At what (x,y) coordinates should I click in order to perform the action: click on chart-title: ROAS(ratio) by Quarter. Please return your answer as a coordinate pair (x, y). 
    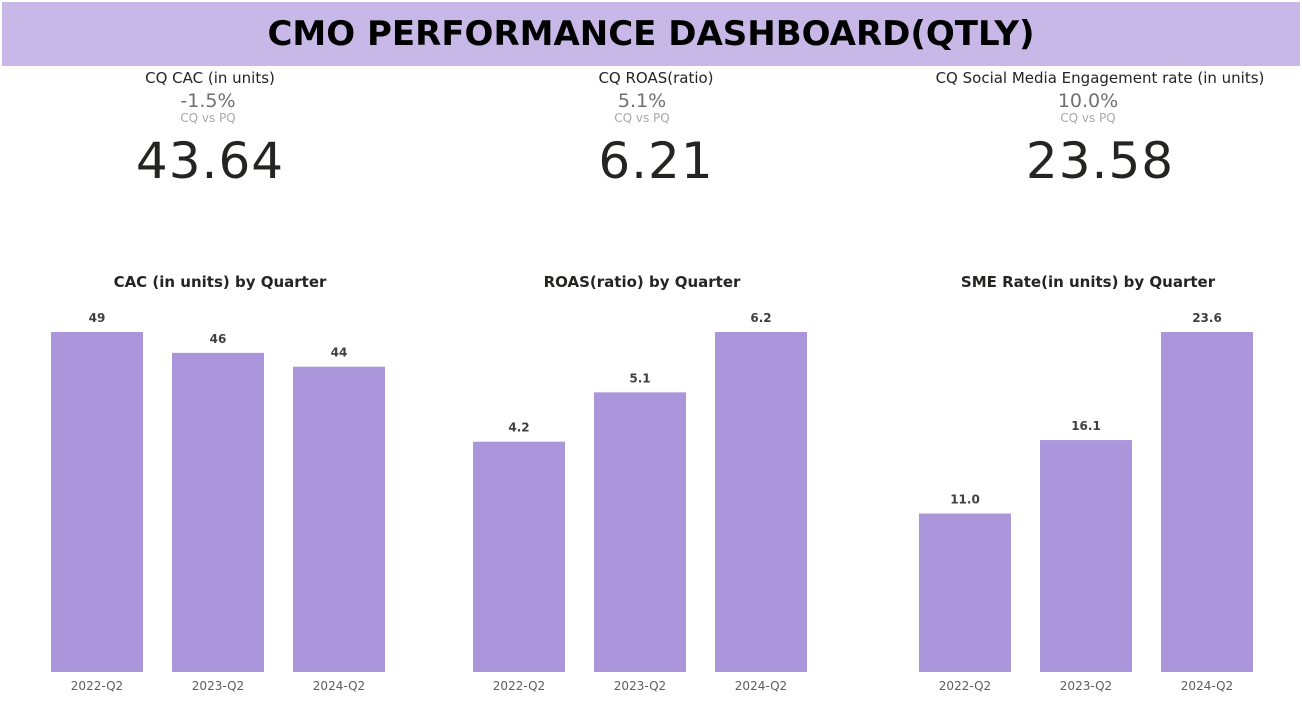
    Looking at the image, I should click on (642, 282).